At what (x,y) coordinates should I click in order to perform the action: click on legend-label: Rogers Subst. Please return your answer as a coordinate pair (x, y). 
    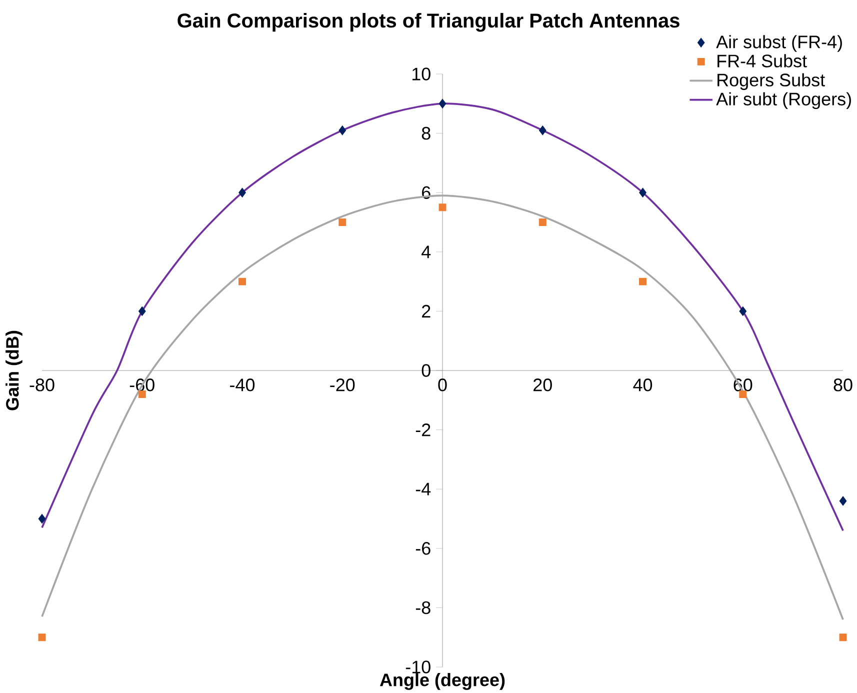
    Looking at the image, I should click on (771, 81).